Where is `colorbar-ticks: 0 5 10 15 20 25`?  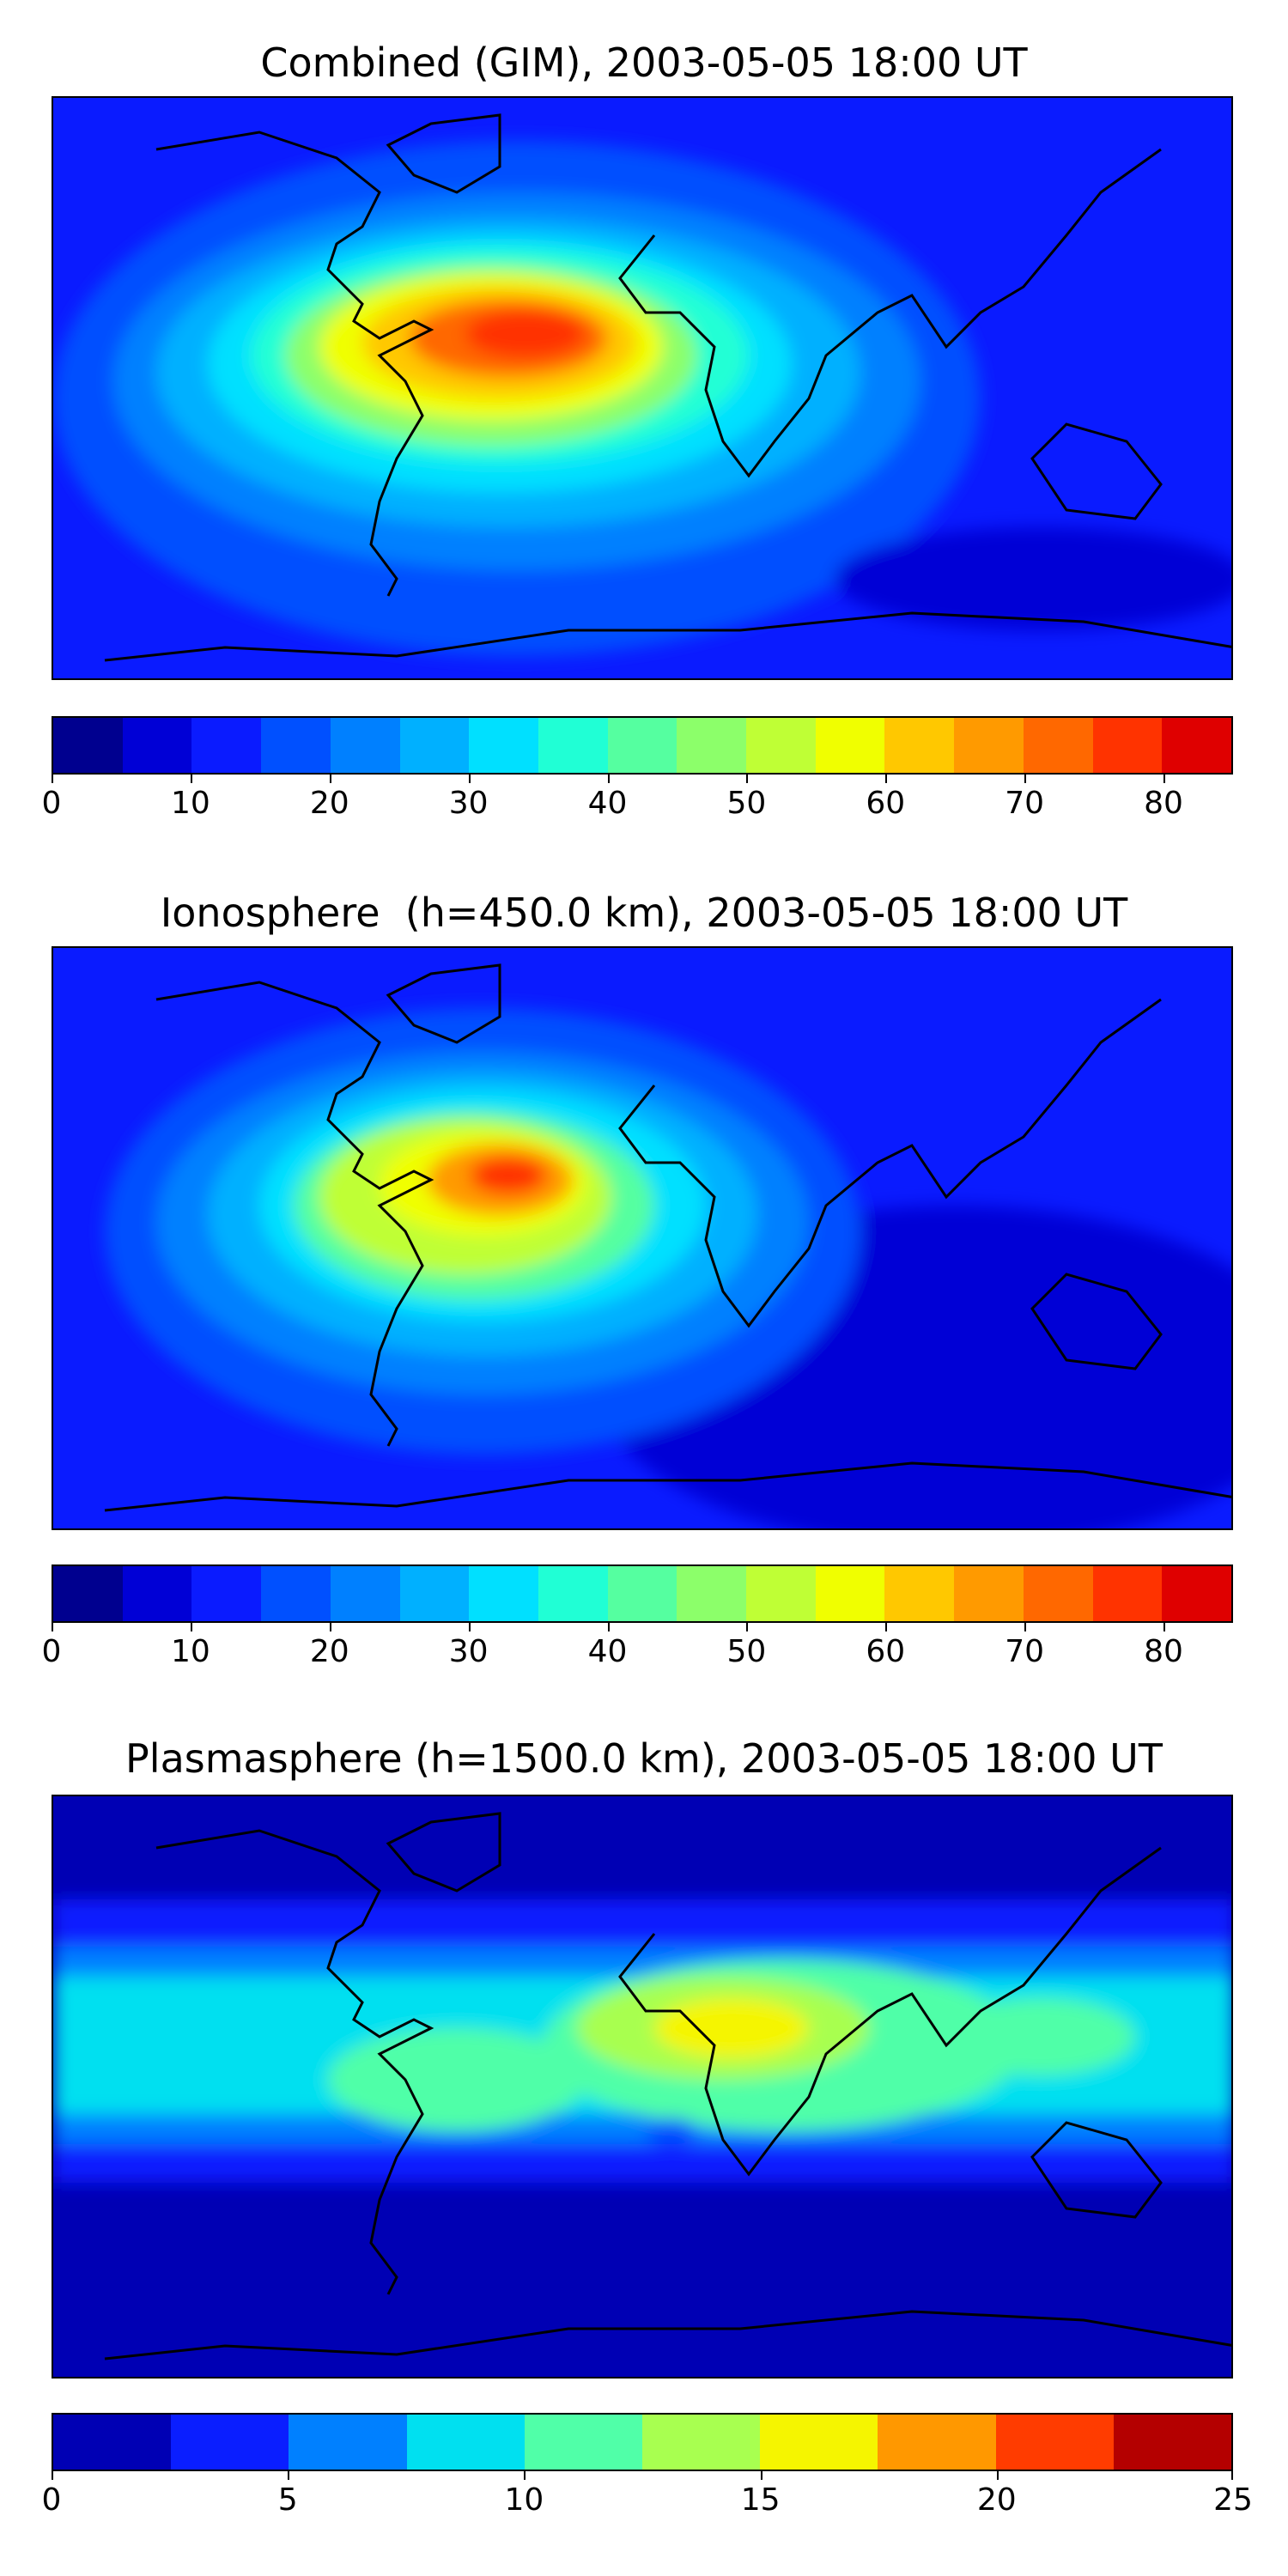
colorbar-ticks: 0 5 10 15 20 25 is located at coordinates (647, 2497).